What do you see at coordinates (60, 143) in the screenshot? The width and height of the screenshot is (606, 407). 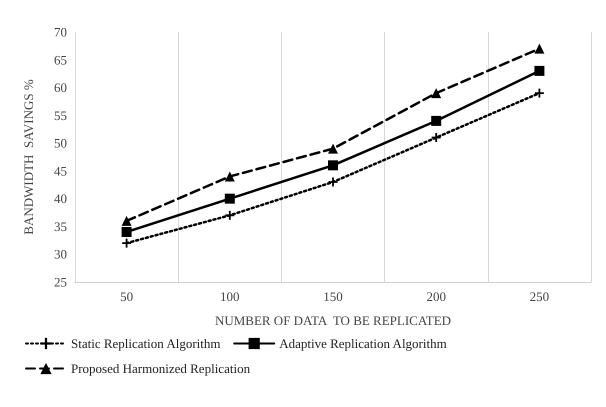 I see `y-tick-label: 50` at bounding box center [60, 143].